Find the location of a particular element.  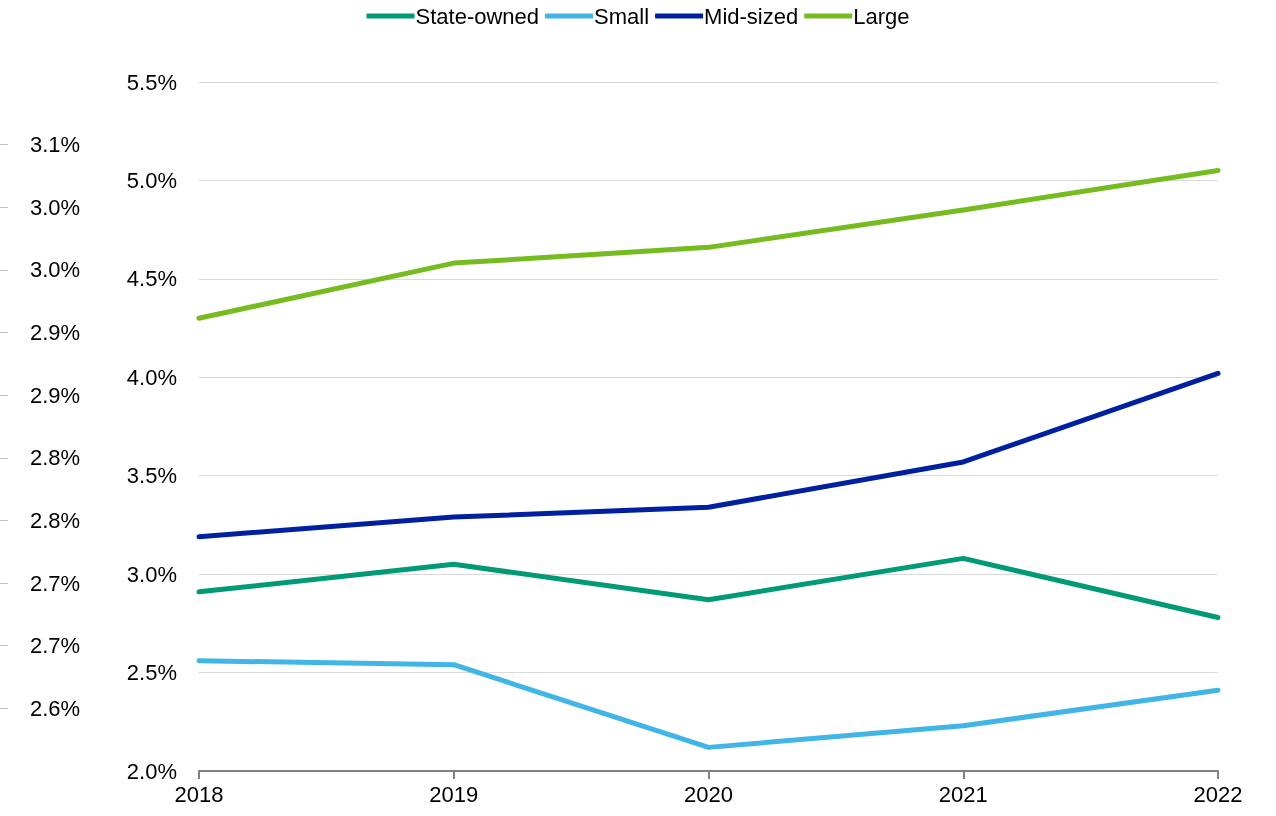

legend-label: State-owned is located at coordinates (477, 16).